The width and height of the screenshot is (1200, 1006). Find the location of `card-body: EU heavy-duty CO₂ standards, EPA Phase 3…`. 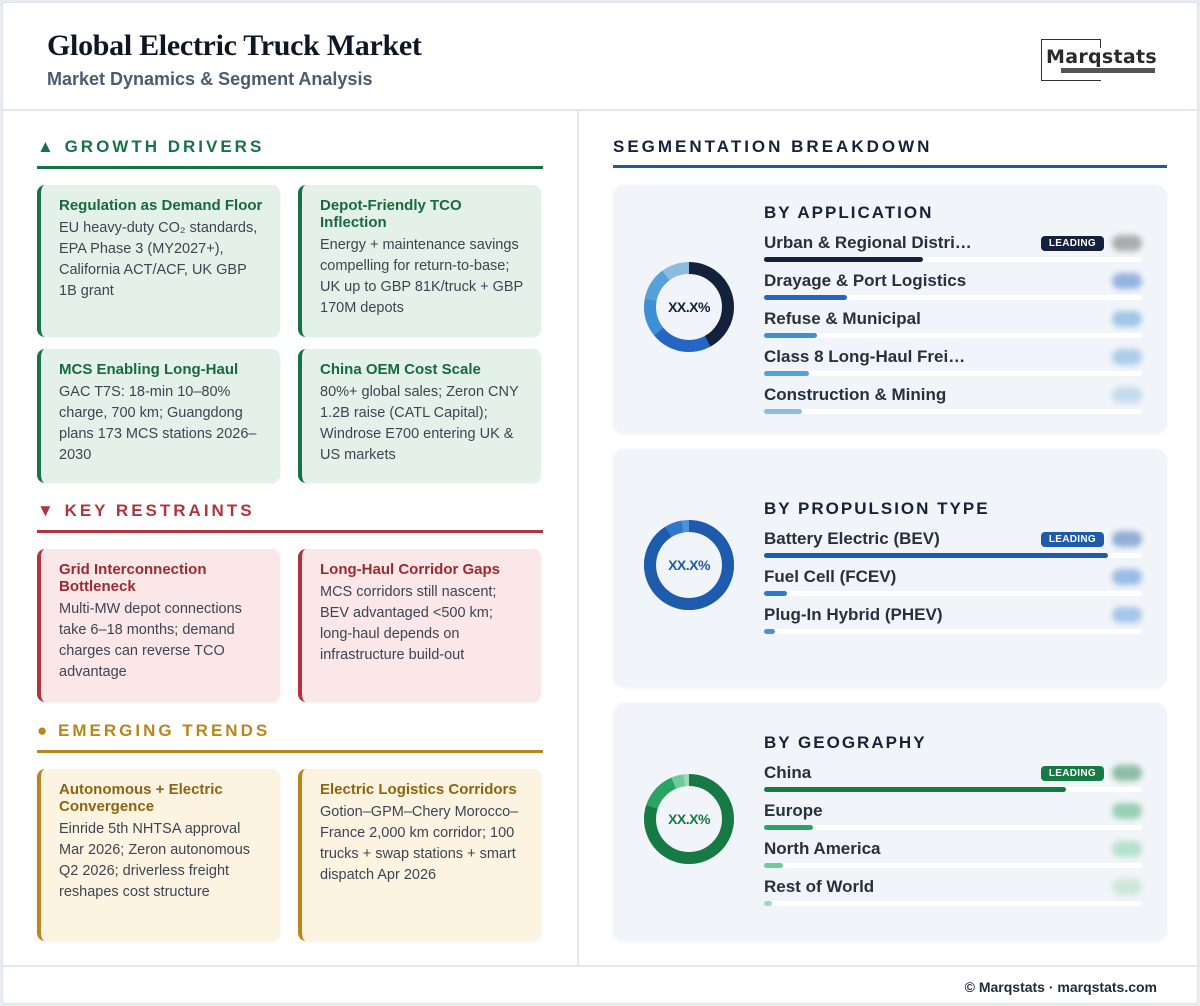

card-body: EU heavy-duty CO₂ standards, EPA Phase 3… is located at coordinates (158, 259).